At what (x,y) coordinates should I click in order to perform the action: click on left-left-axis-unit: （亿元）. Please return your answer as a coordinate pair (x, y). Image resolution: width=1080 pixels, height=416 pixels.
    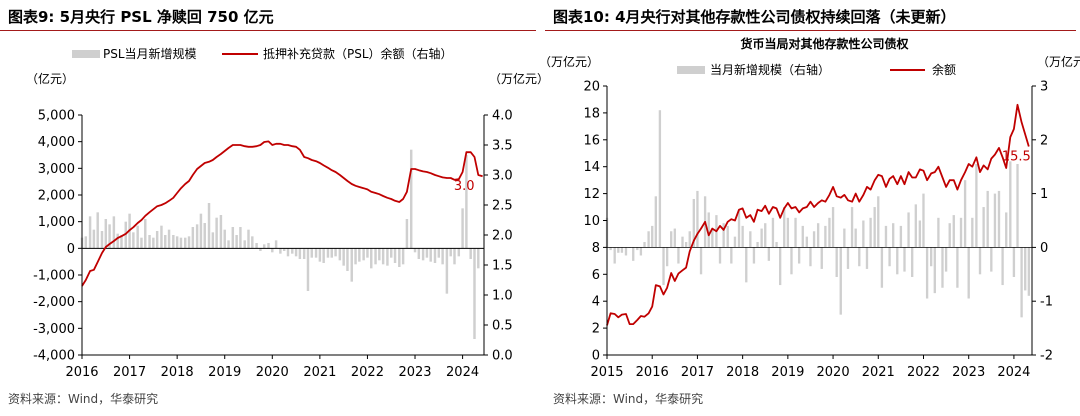
    Looking at the image, I should click on (50, 78).